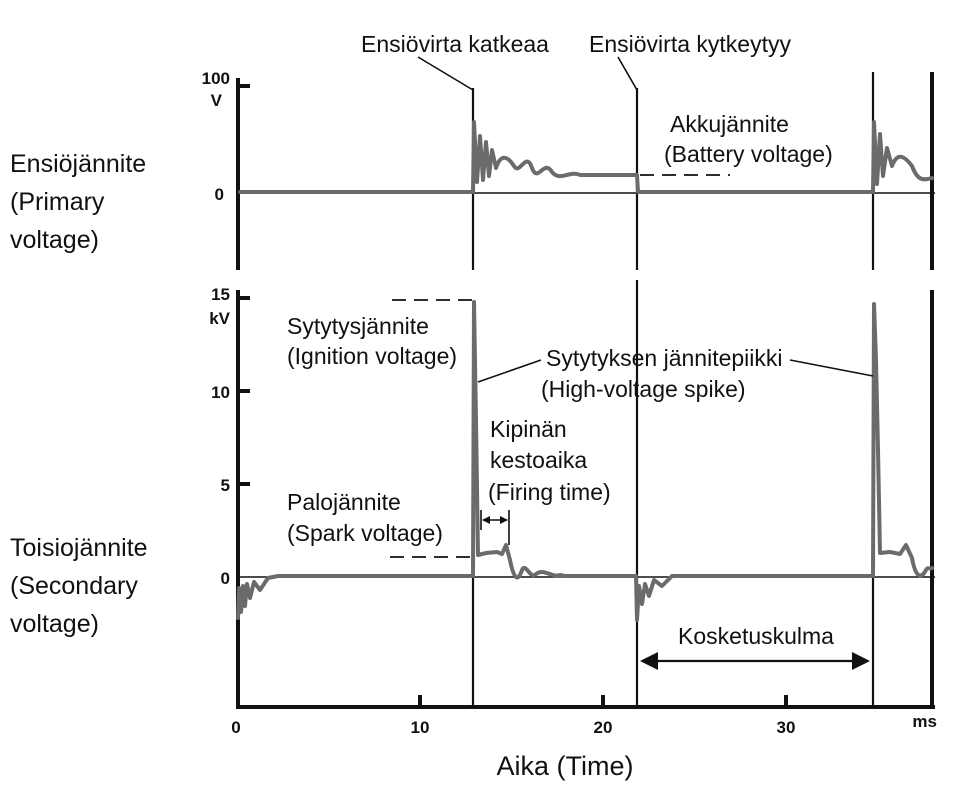 The width and height of the screenshot is (957, 797). I want to click on secondary-tick-15: 15, so click(220, 294).